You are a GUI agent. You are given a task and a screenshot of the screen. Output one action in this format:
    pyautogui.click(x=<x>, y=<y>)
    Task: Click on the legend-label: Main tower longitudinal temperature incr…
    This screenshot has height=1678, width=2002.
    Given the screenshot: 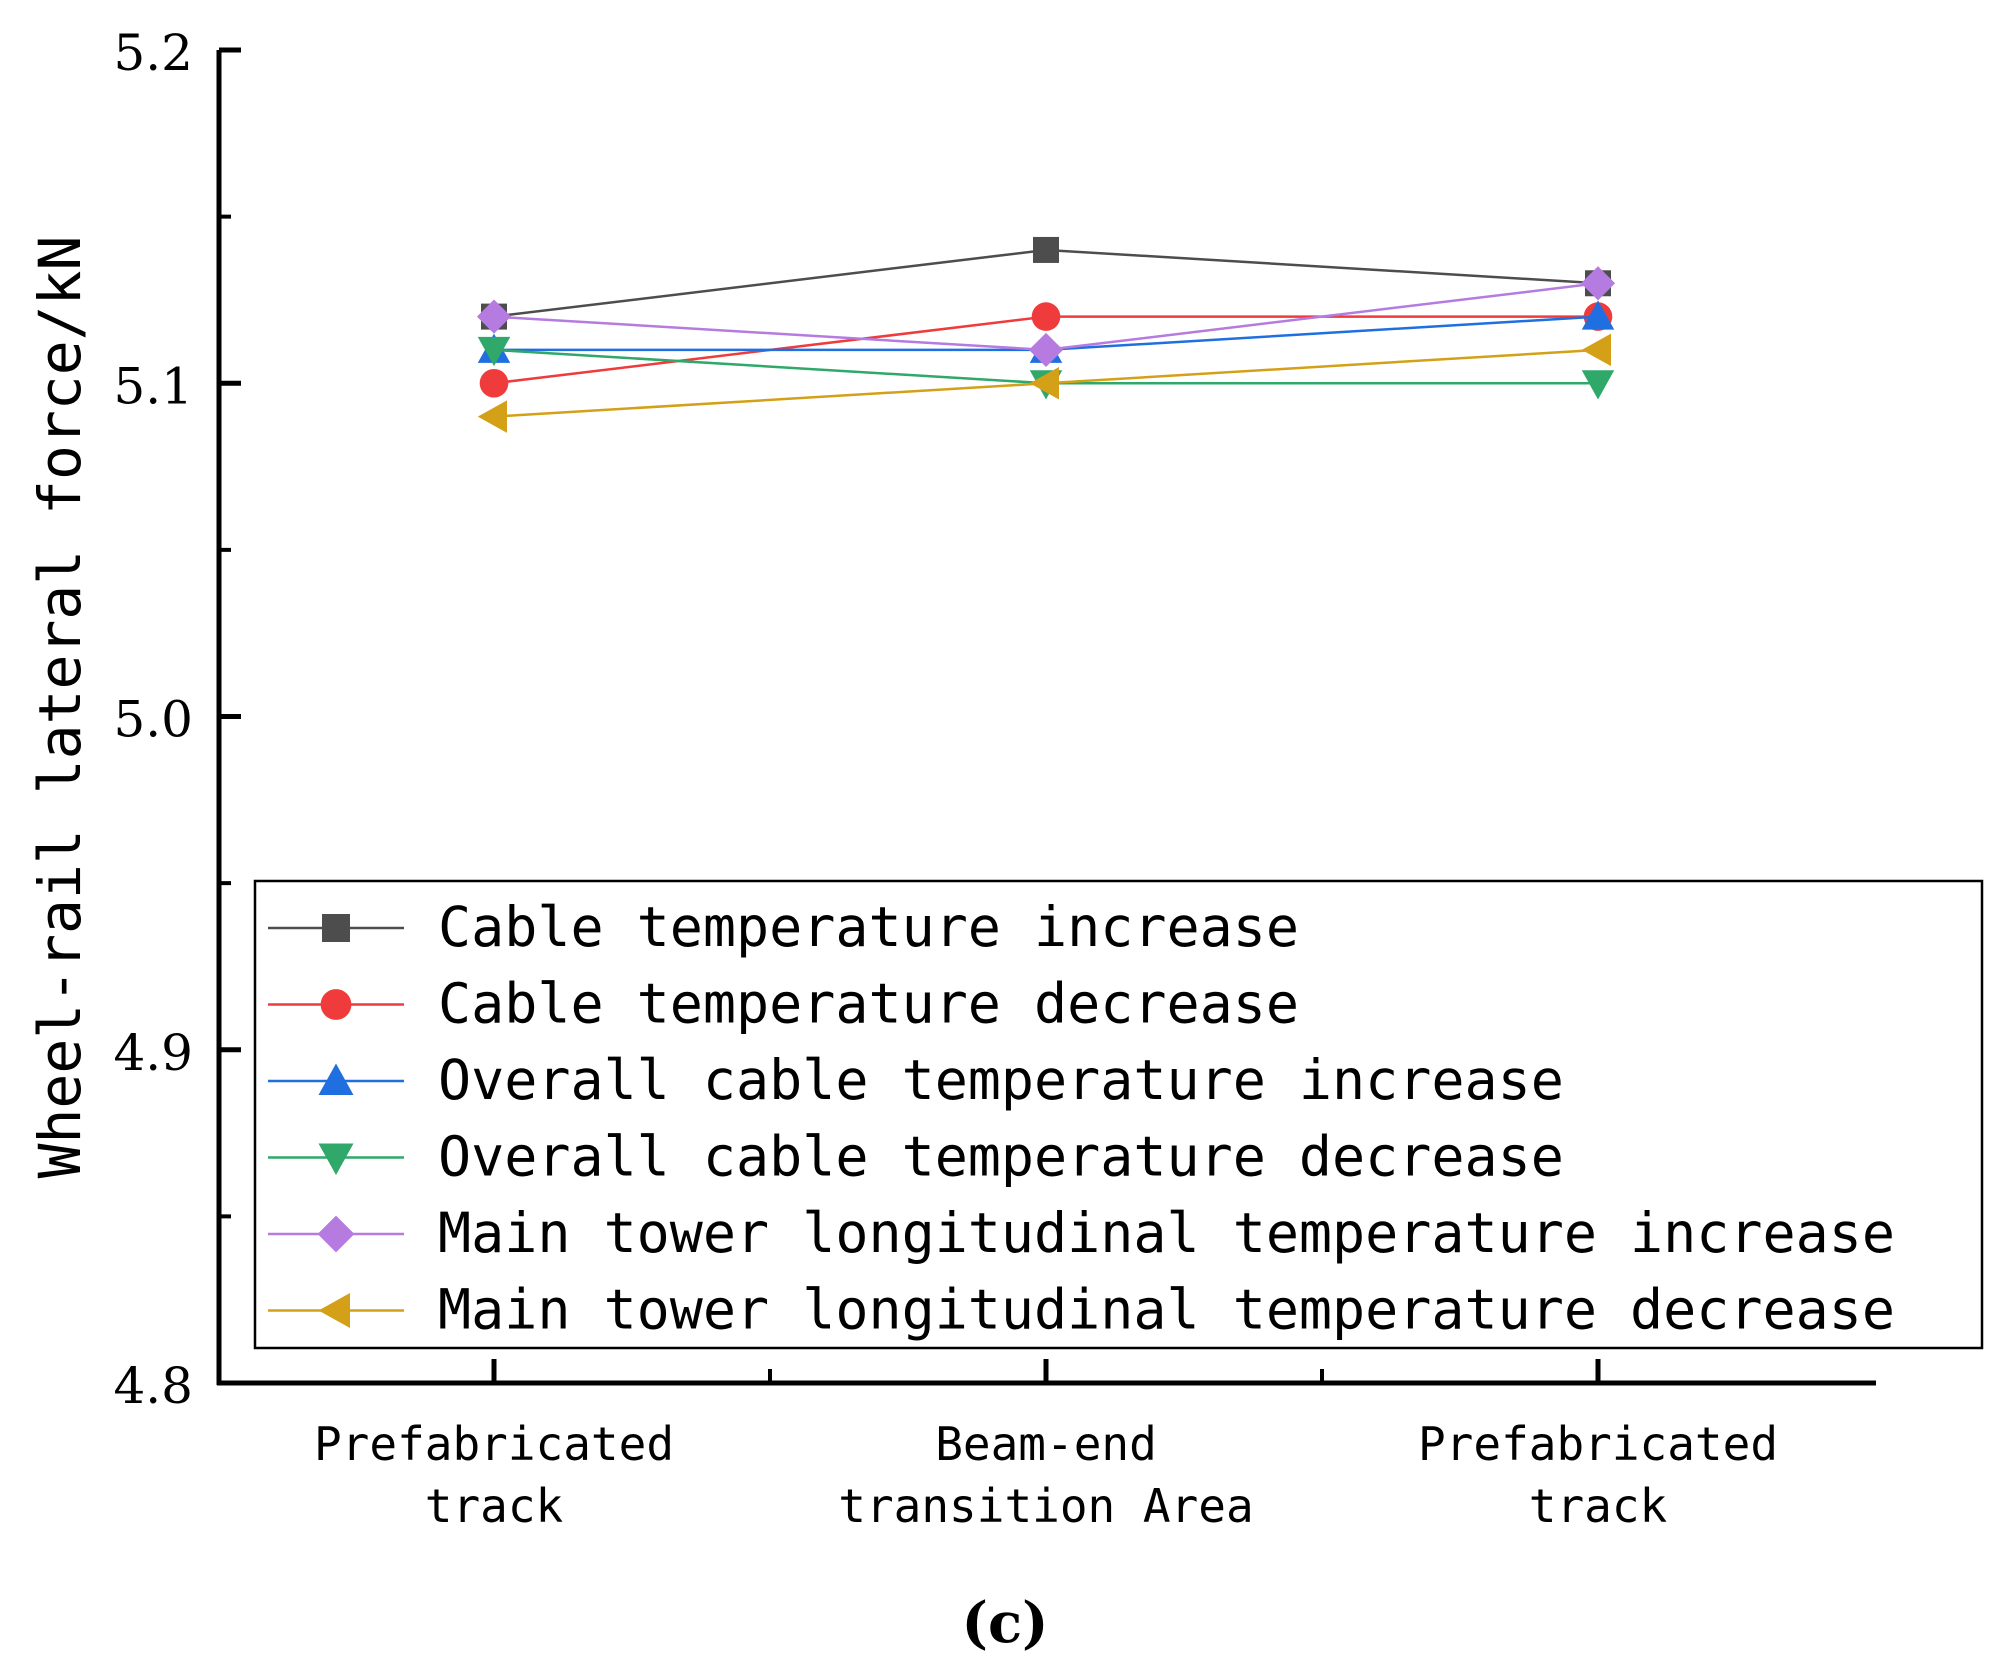 What is the action you would take?
    pyautogui.click(x=1166, y=1233)
    